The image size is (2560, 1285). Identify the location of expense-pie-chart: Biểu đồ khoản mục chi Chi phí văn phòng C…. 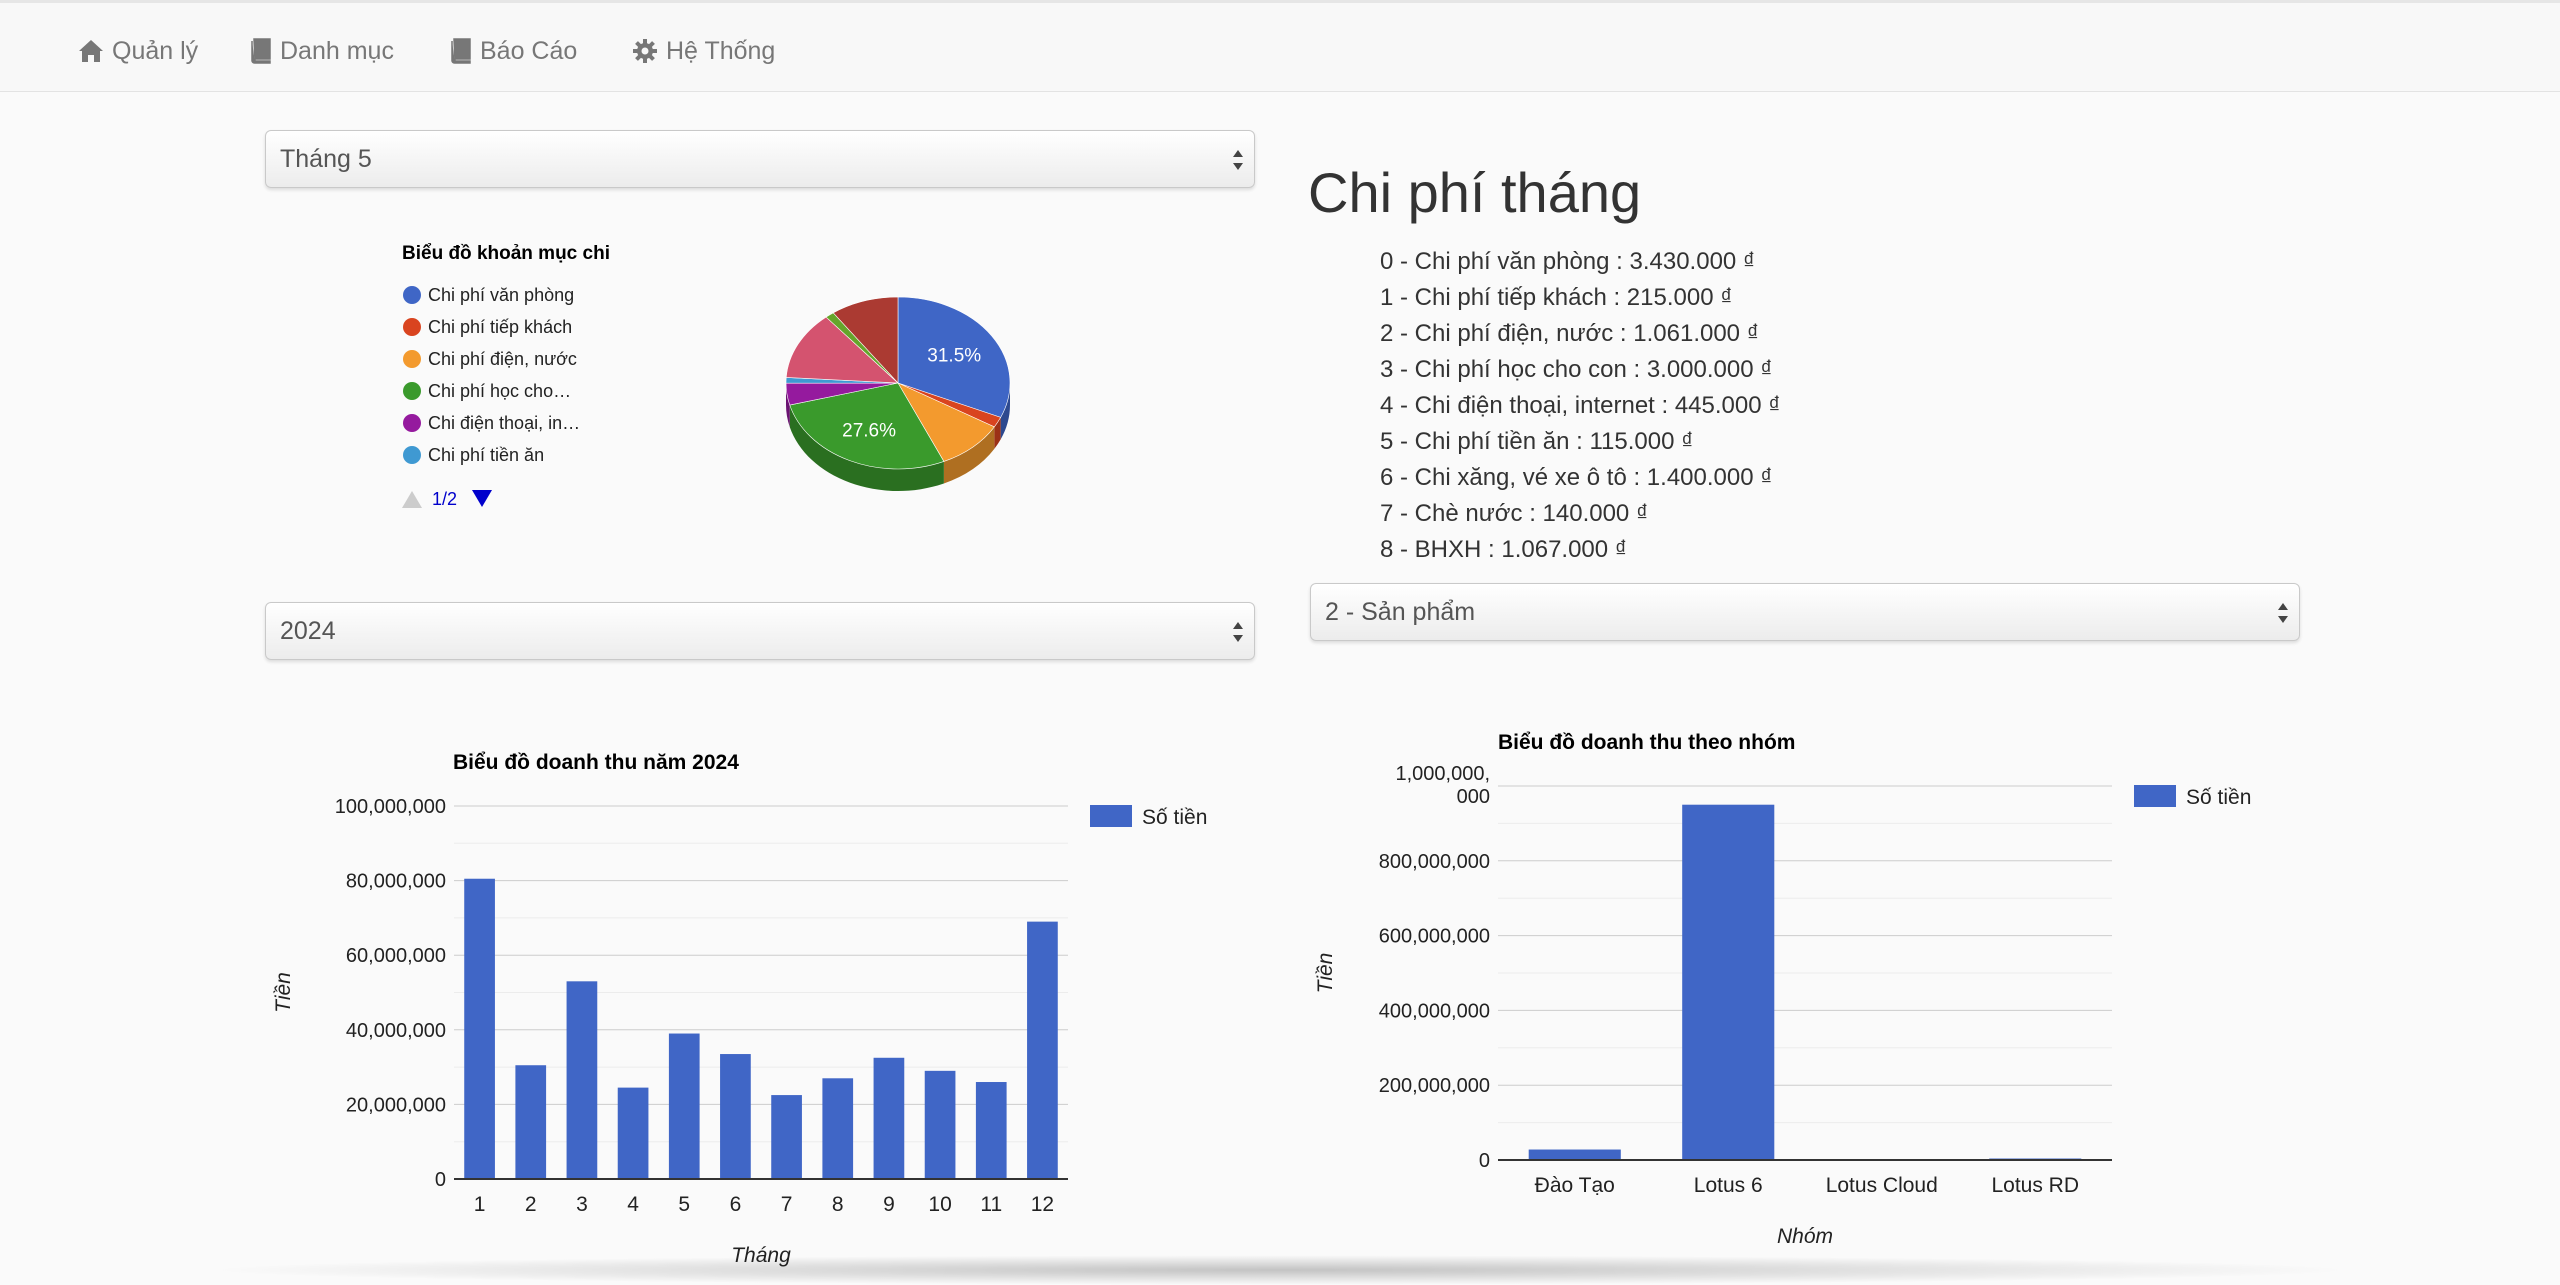
(730, 375).